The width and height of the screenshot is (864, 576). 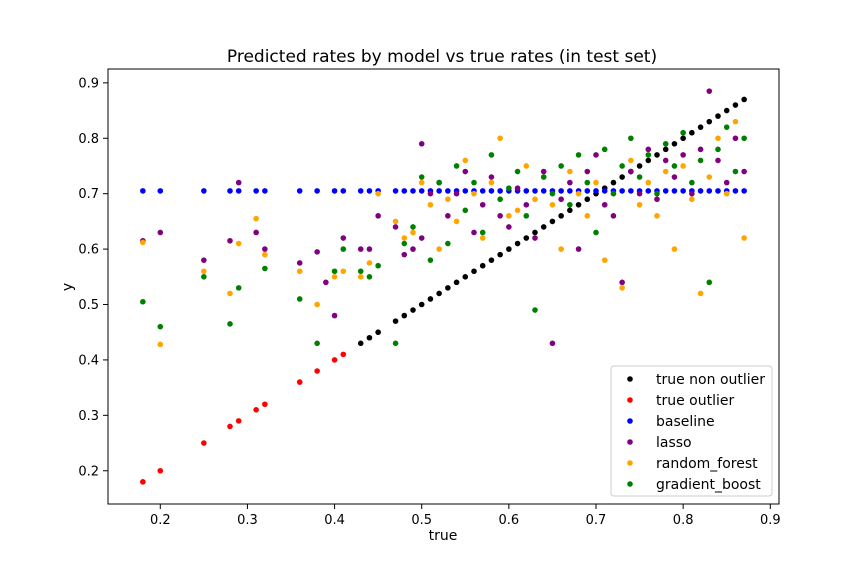 What do you see at coordinates (88, 194) in the screenshot?
I see `y-tick-label: 0.7` at bounding box center [88, 194].